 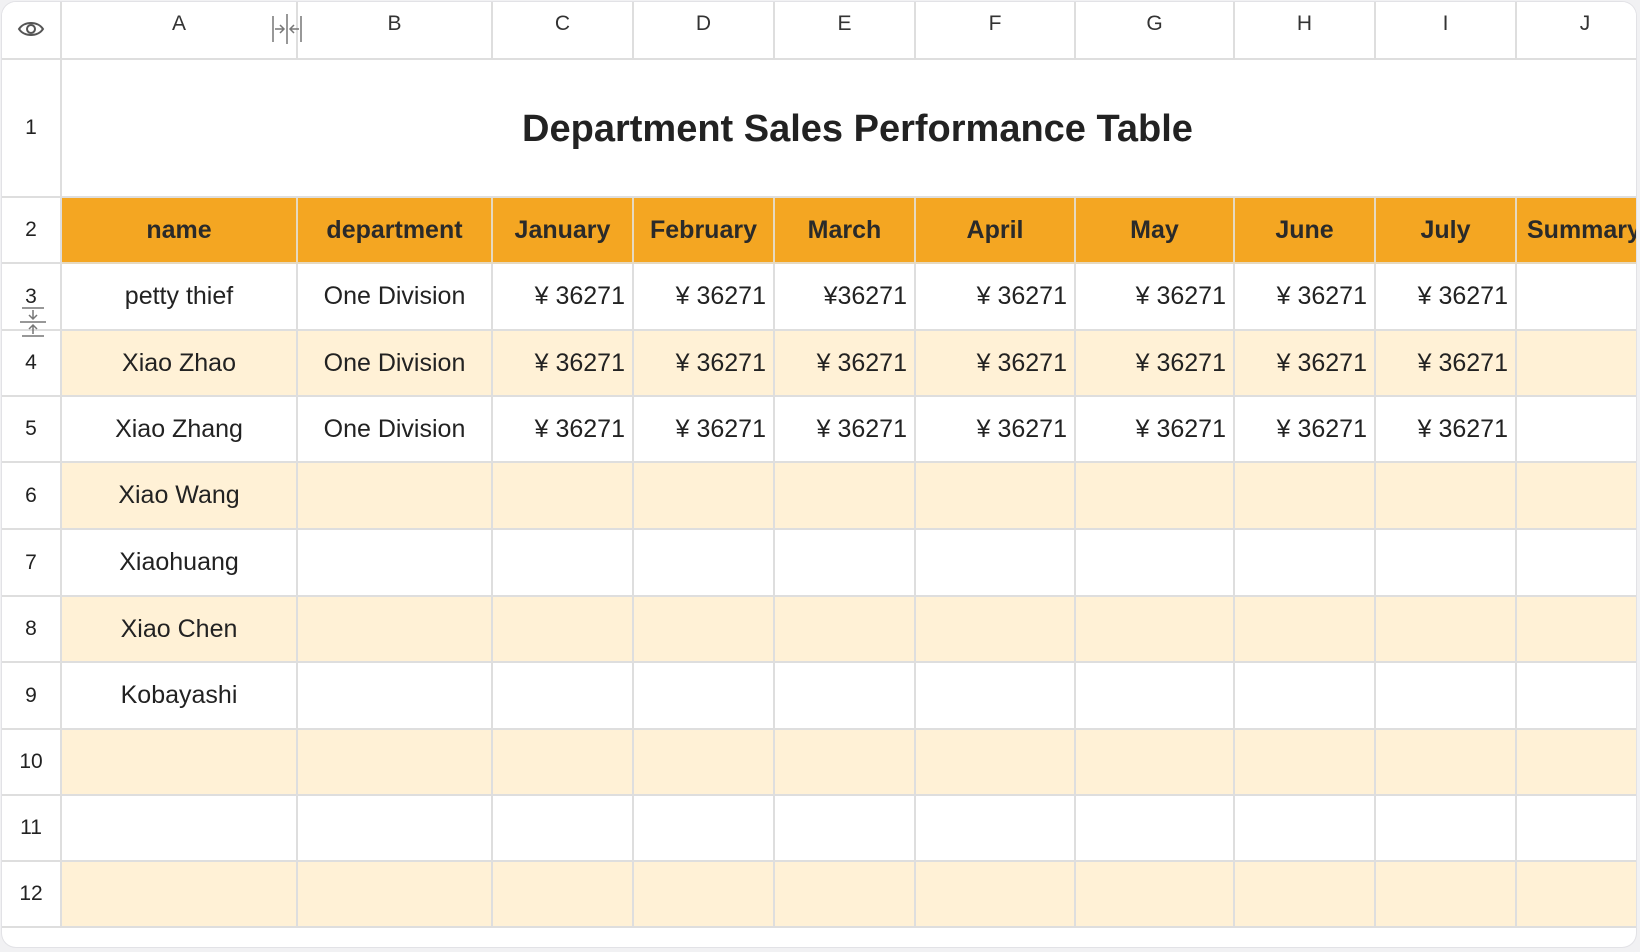 What do you see at coordinates (32, 129) in the screenshot?
I see `row-header-1: 1` at bounding box center [32, 129].